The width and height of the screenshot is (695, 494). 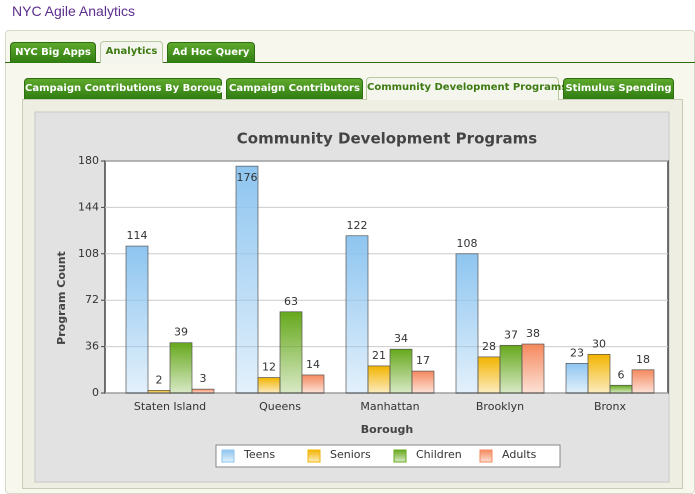 What do you see at coordinates (350, 454) in the screenshot?
I see `legend-label: Seniors` at bounding box center [350, 454].